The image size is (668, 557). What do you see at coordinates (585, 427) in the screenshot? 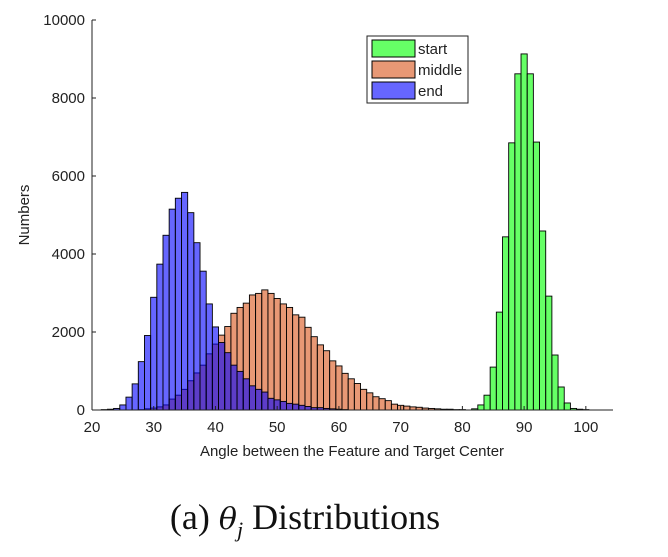
I see `x-tick-label: 100` at bounding box center [585, 427].